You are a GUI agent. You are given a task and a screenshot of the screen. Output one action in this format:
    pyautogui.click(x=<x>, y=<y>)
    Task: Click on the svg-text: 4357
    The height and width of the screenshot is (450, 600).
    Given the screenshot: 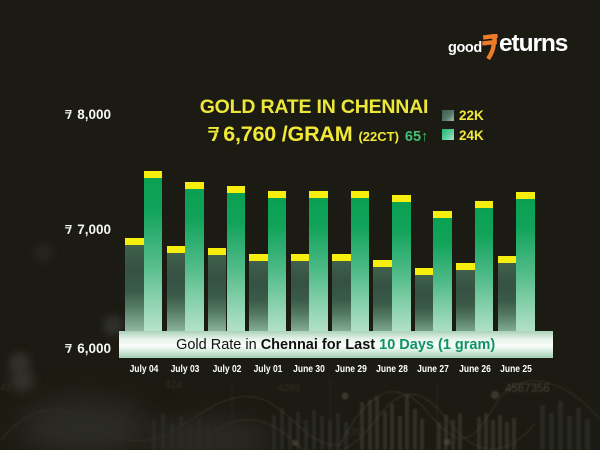 What is the action you would take?
    pyautogui.click(x=355, y=432)
    